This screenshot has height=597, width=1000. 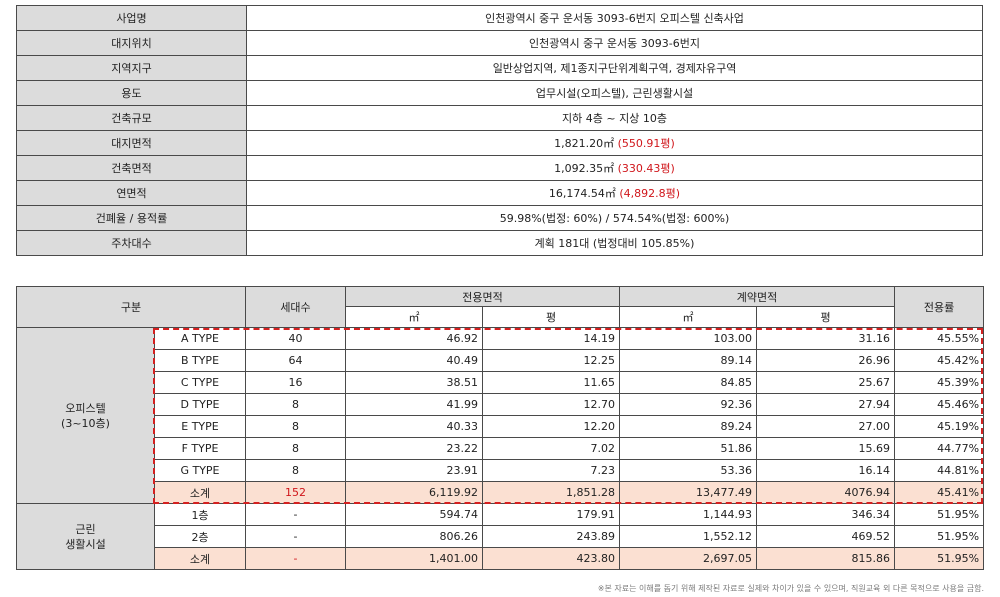 What do you see at coordinates (131, 18) in the screenshot?
I see `info-label: 사업명` at bounding box center [131, 18].